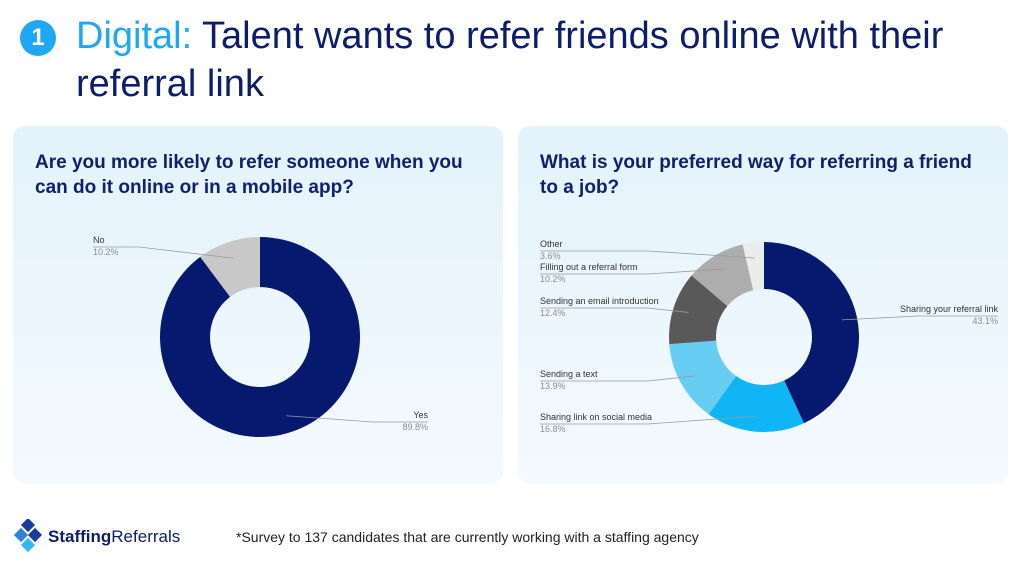  I want to click on step-number-badge: 1, so click(38, 38).